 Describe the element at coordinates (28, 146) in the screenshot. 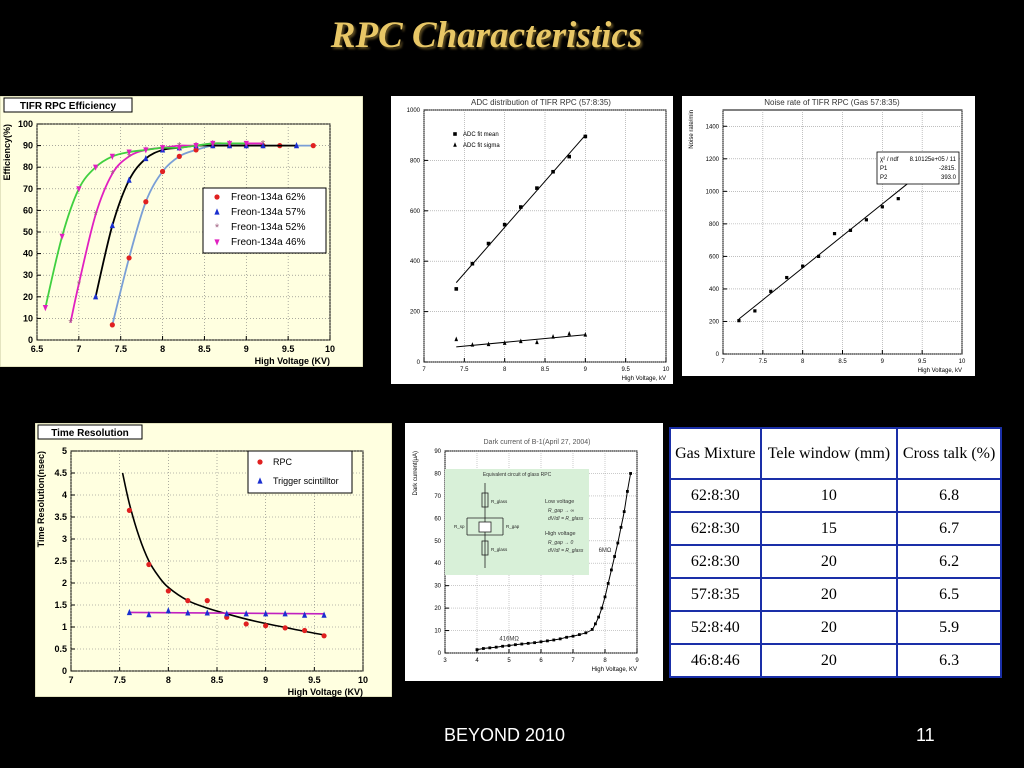

I see `y-tick-label: 90` at that location.